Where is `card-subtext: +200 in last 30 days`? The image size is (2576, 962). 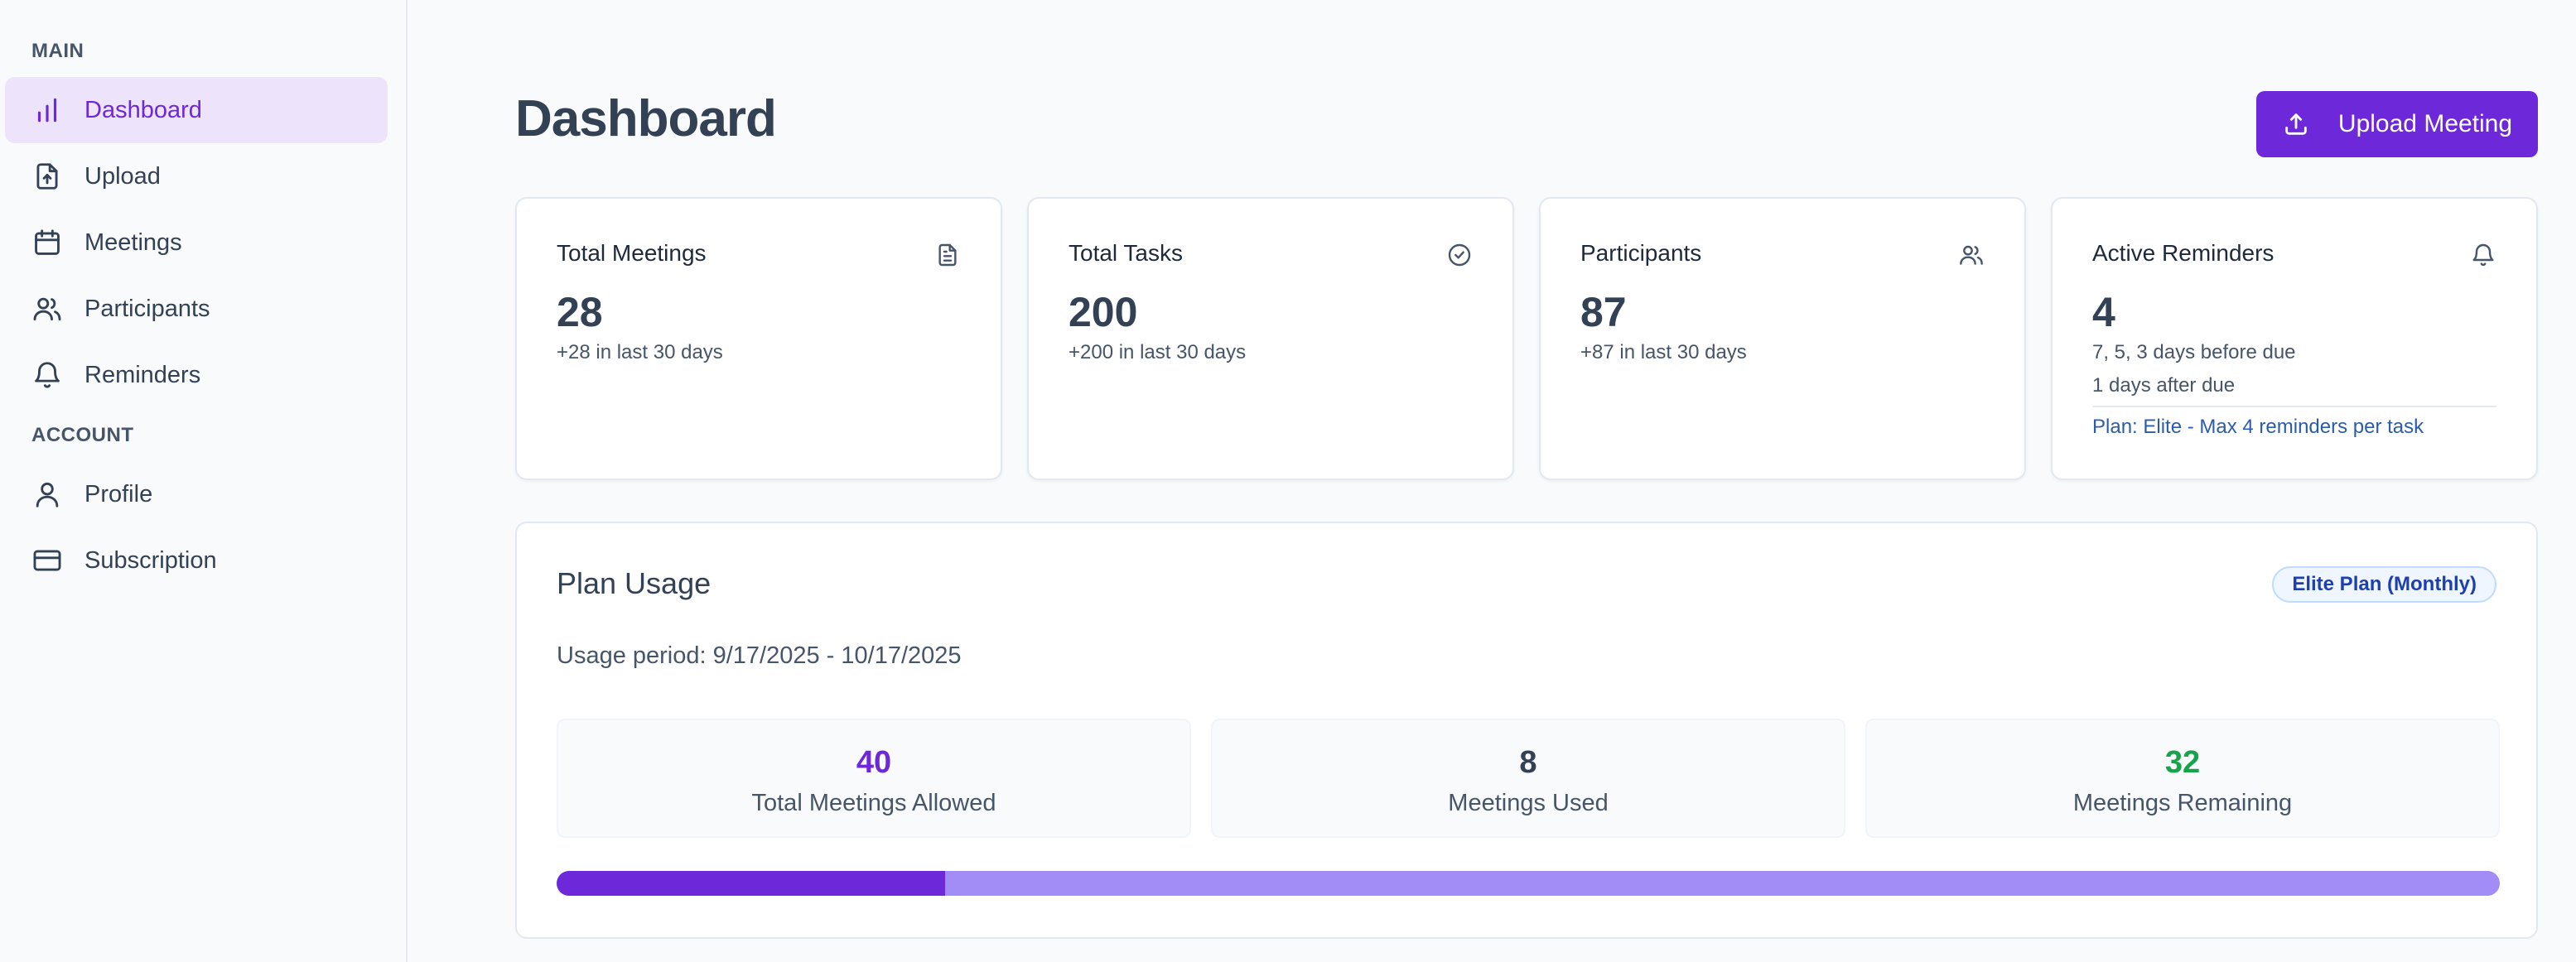
card-subtext: +200 in last 30 days is located at coordinates (1158, 352).